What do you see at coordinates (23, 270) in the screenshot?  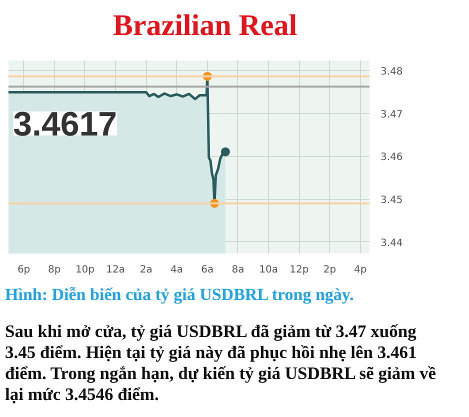 I see `x-tick-label: 6p` at bounding box center [23, 270].